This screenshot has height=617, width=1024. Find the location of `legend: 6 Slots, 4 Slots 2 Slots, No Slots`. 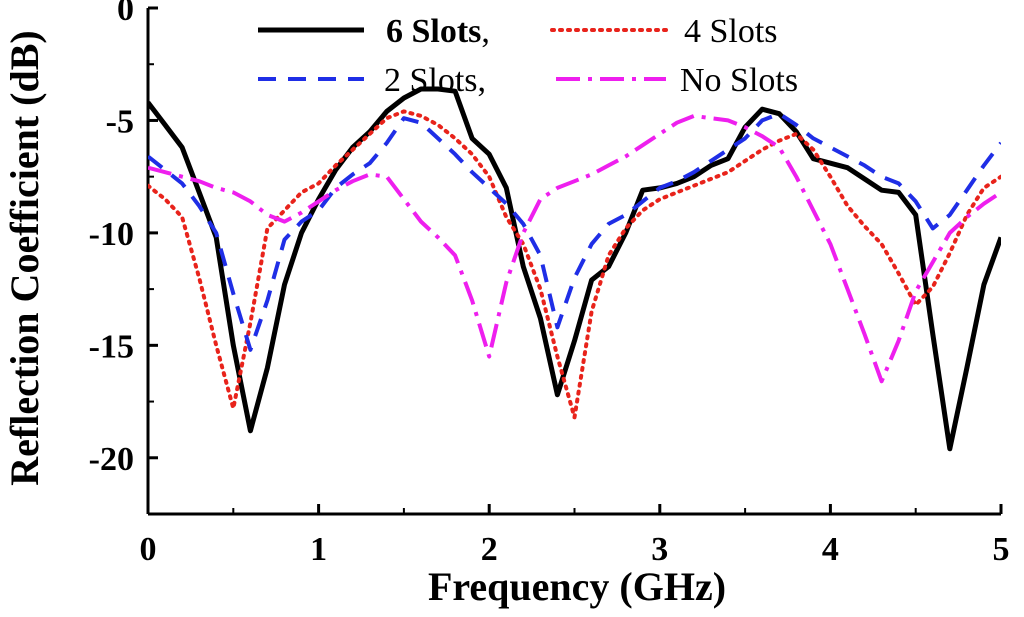

legend: 6 Slots, 4 Slots 2 Slots, No Slots is located at coordinates (528, 56).